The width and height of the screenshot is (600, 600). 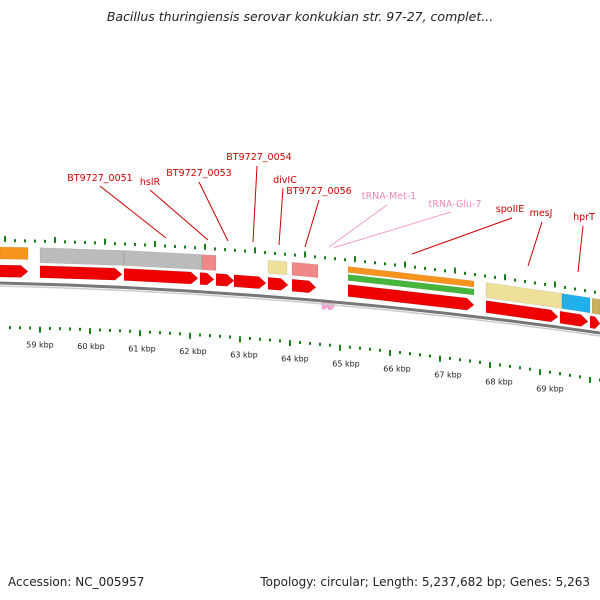 What do you see at coordinates (576, 303) in the screenshot?
I see `feature-block-cyan` at bounding box center [576, 303].